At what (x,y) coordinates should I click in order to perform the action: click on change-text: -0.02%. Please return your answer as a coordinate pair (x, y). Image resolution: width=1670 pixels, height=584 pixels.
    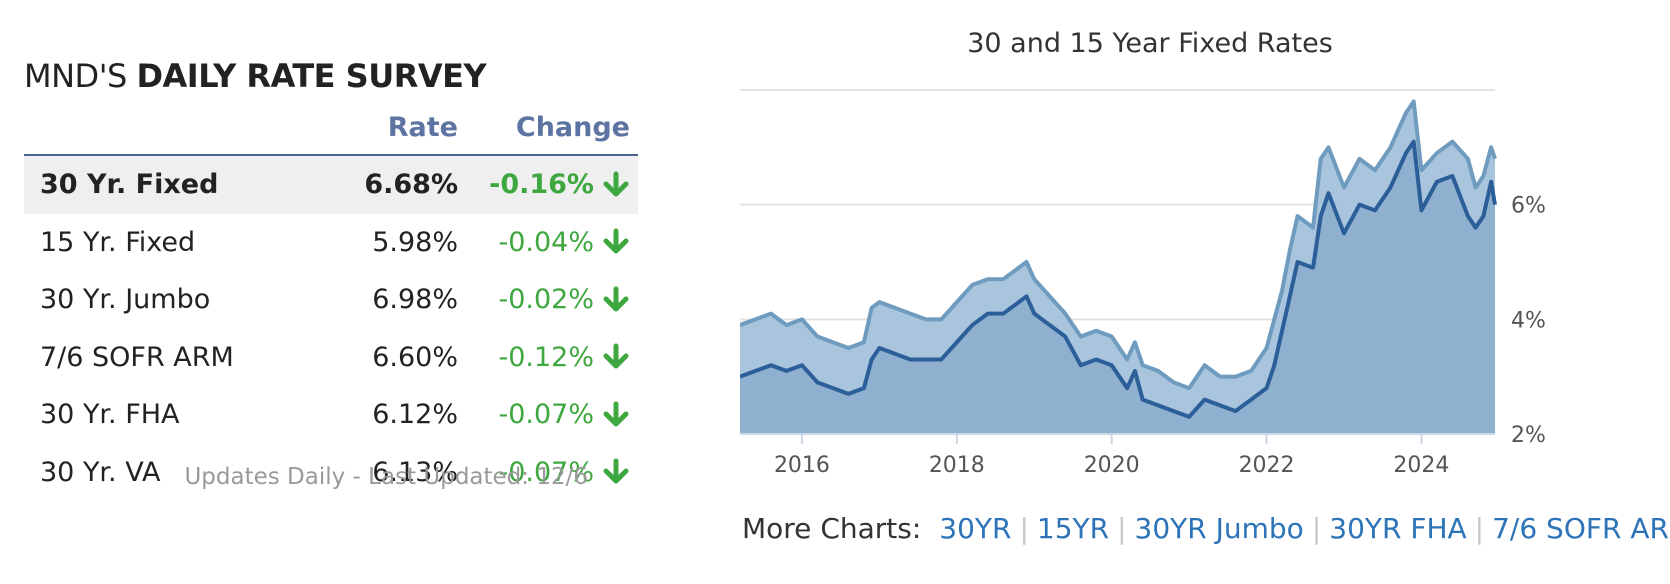
    Looking at the image, I should click on (546, 299).